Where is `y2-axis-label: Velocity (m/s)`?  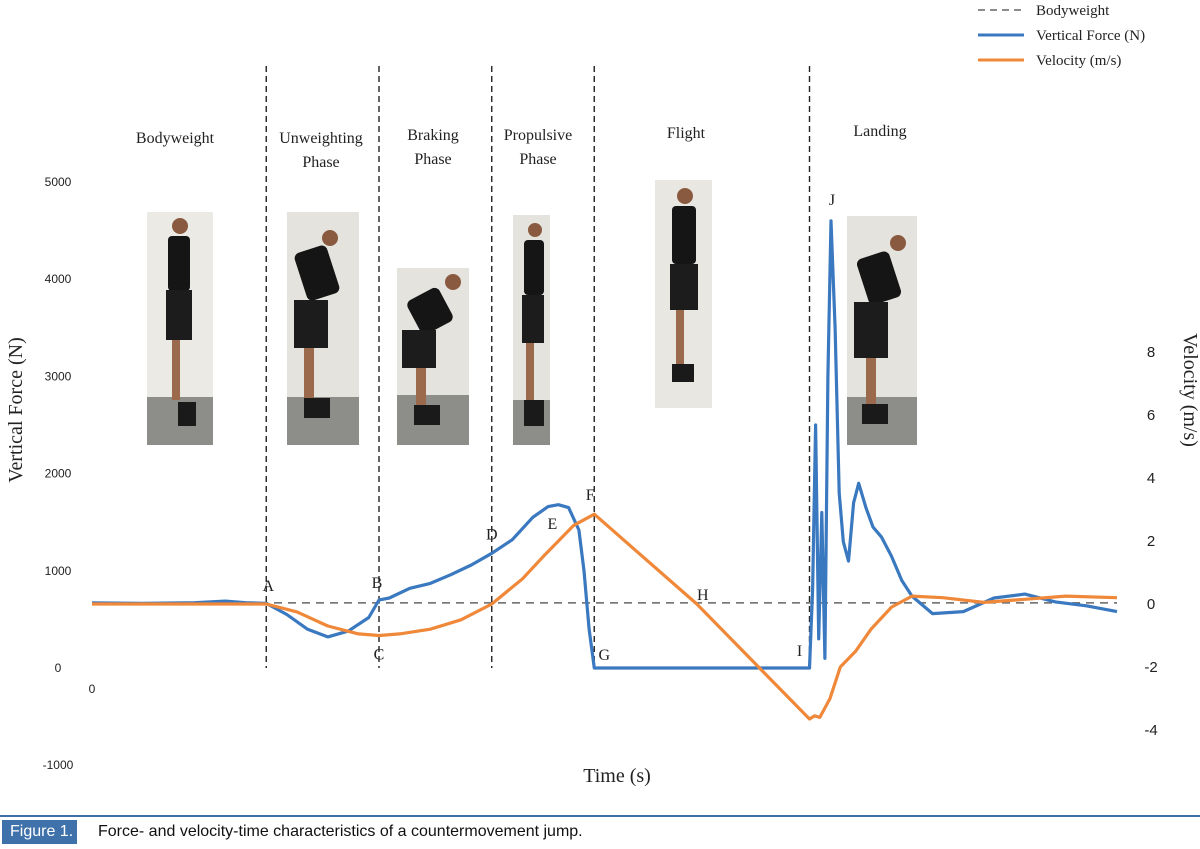 y2-axis-label: Velocity (m/s) is located at coordinates (1189, 390).